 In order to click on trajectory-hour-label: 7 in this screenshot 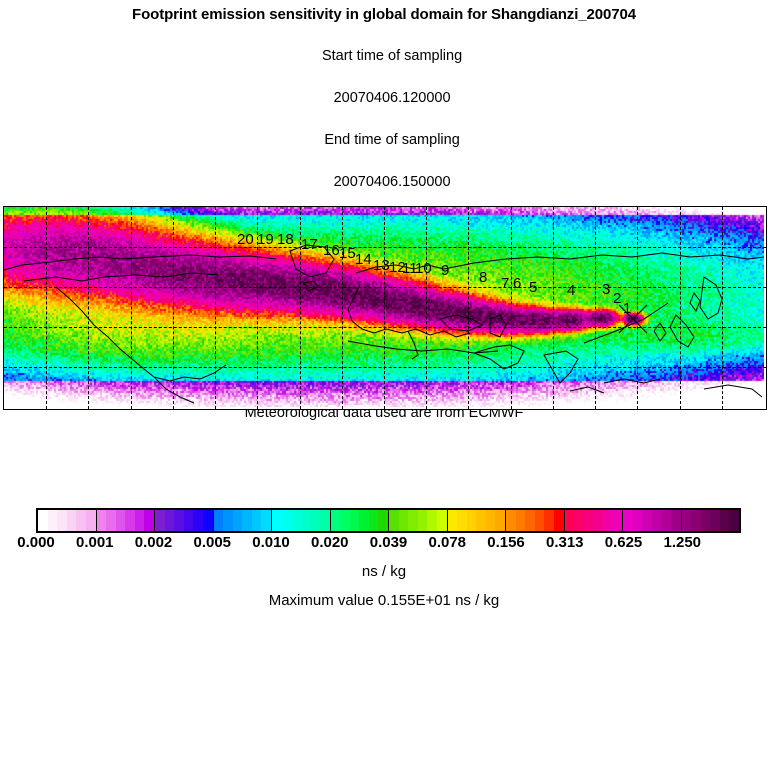, I will do `click(505, 283)`.